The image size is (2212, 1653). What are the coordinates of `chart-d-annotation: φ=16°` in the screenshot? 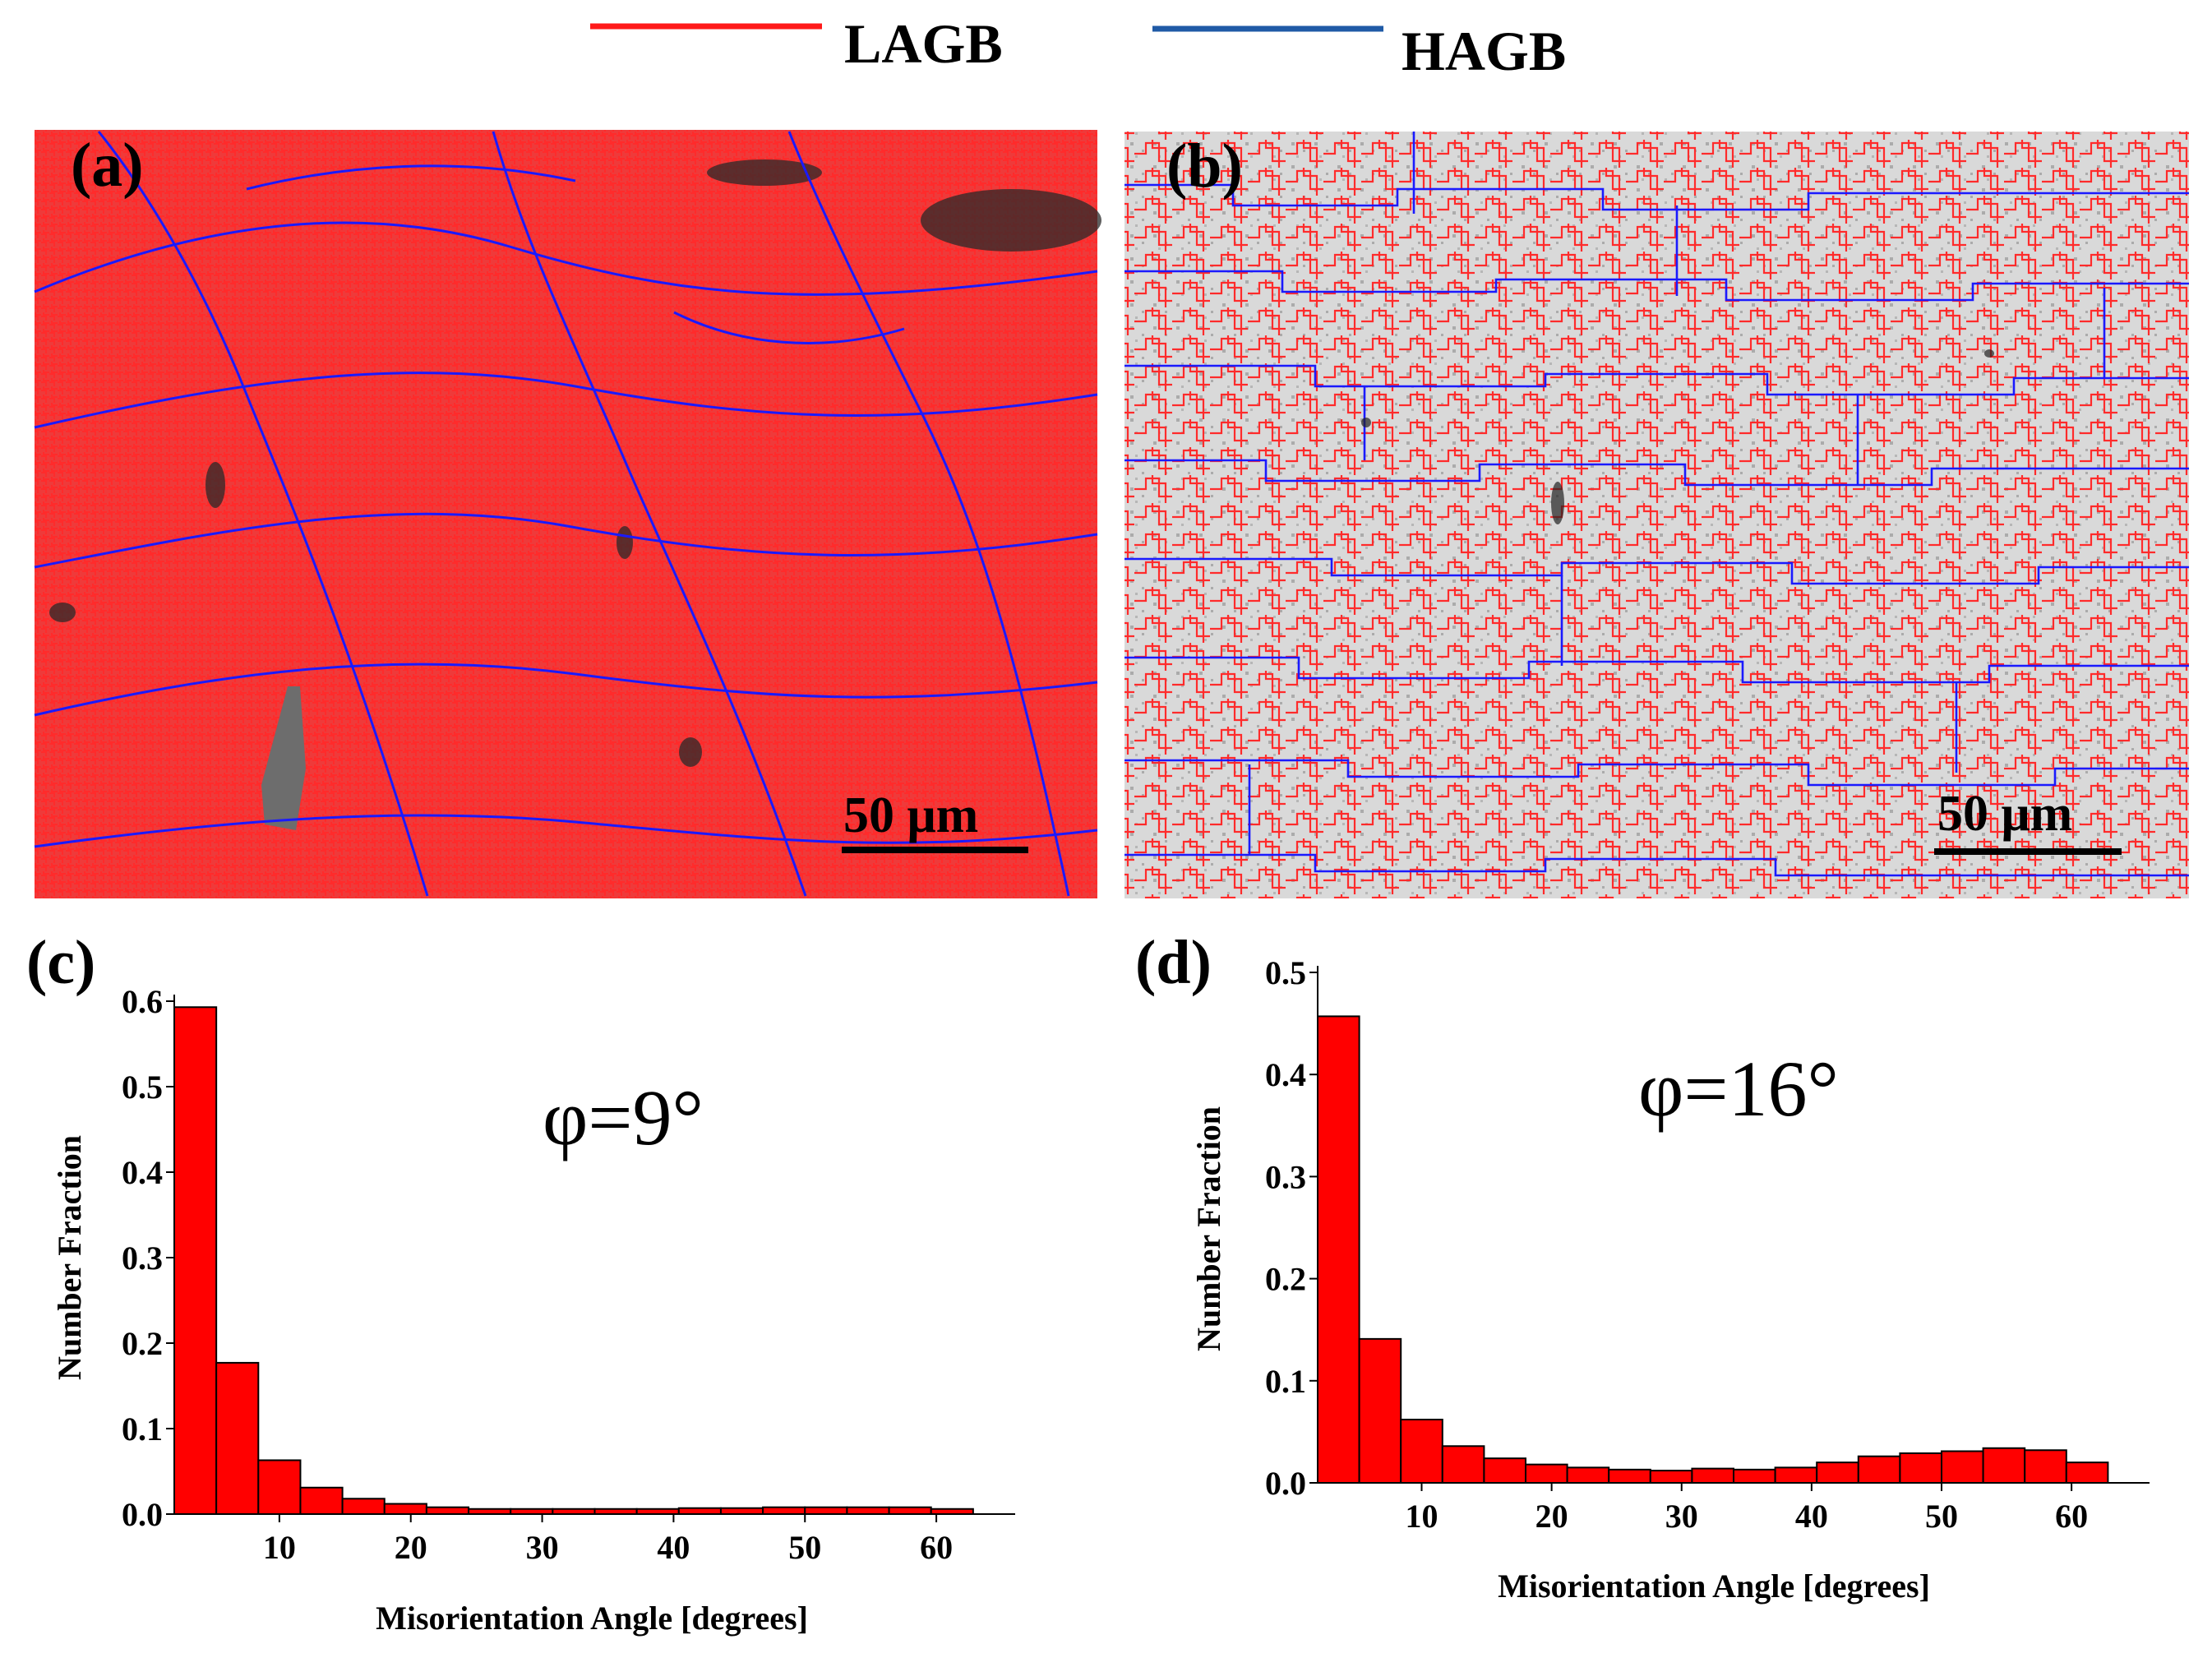 It's located at (1738, 1089).